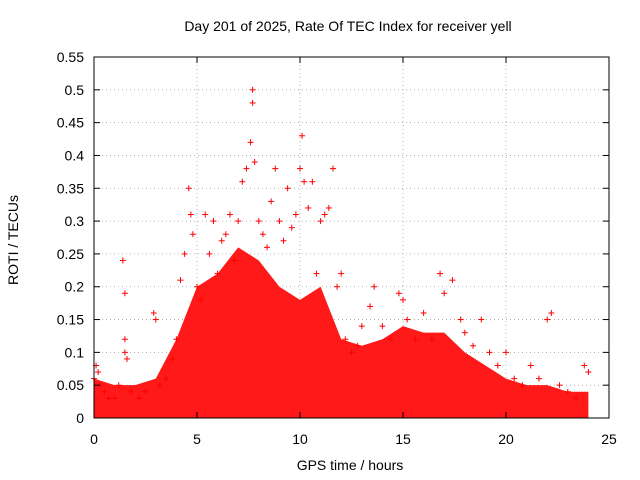  Describe the element at coordinates (75, 287) in the screenshot. I see `y-tick-label: 0.2` at that location.